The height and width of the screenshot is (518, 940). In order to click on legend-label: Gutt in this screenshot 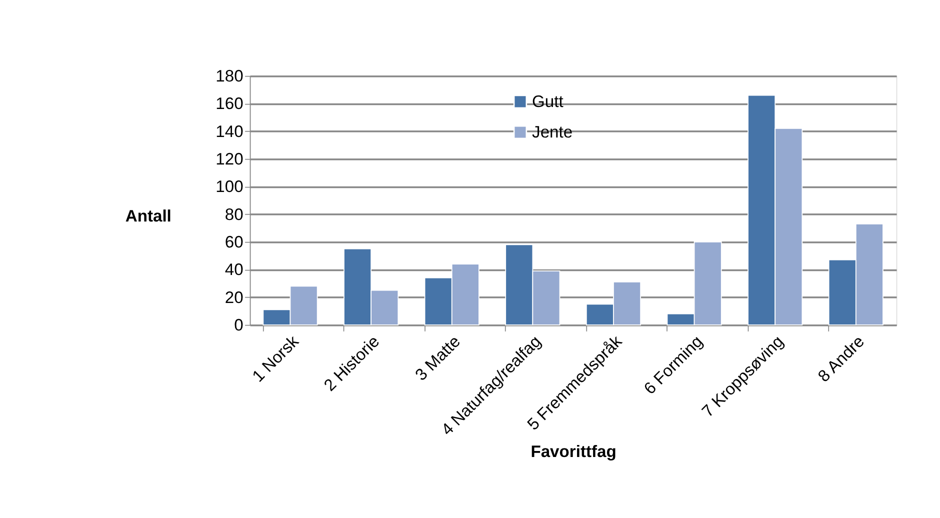, I will do `click(548, 101)`.